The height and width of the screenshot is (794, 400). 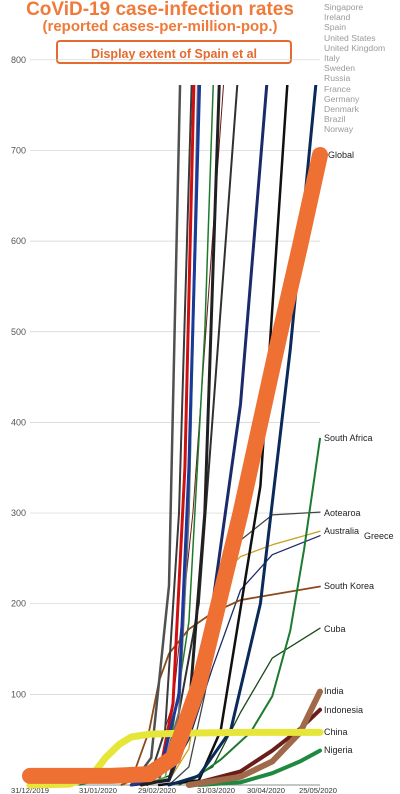 What do you see at coordinates (341, 109) in the screenshot?
I see `legend-item: Denmark` at bounding box center [341, 109].